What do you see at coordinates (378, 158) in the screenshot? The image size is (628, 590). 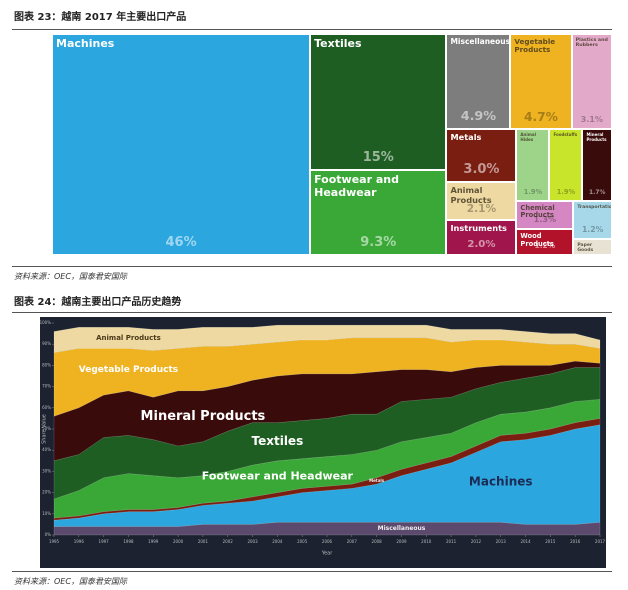 I see `cell-value-label: 15%` at bounding box center [378, 158].